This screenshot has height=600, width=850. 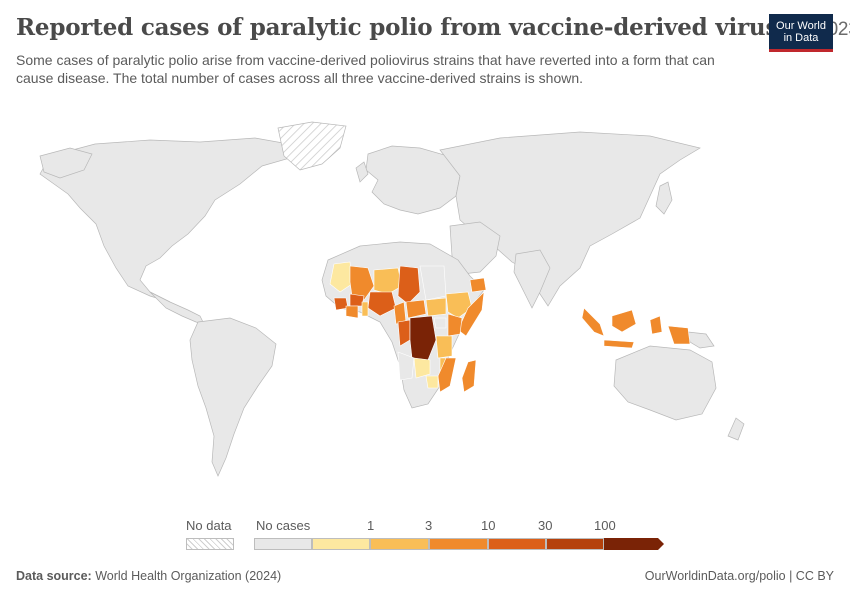 I want to click on country-yemen, so click(x=478, y=285).